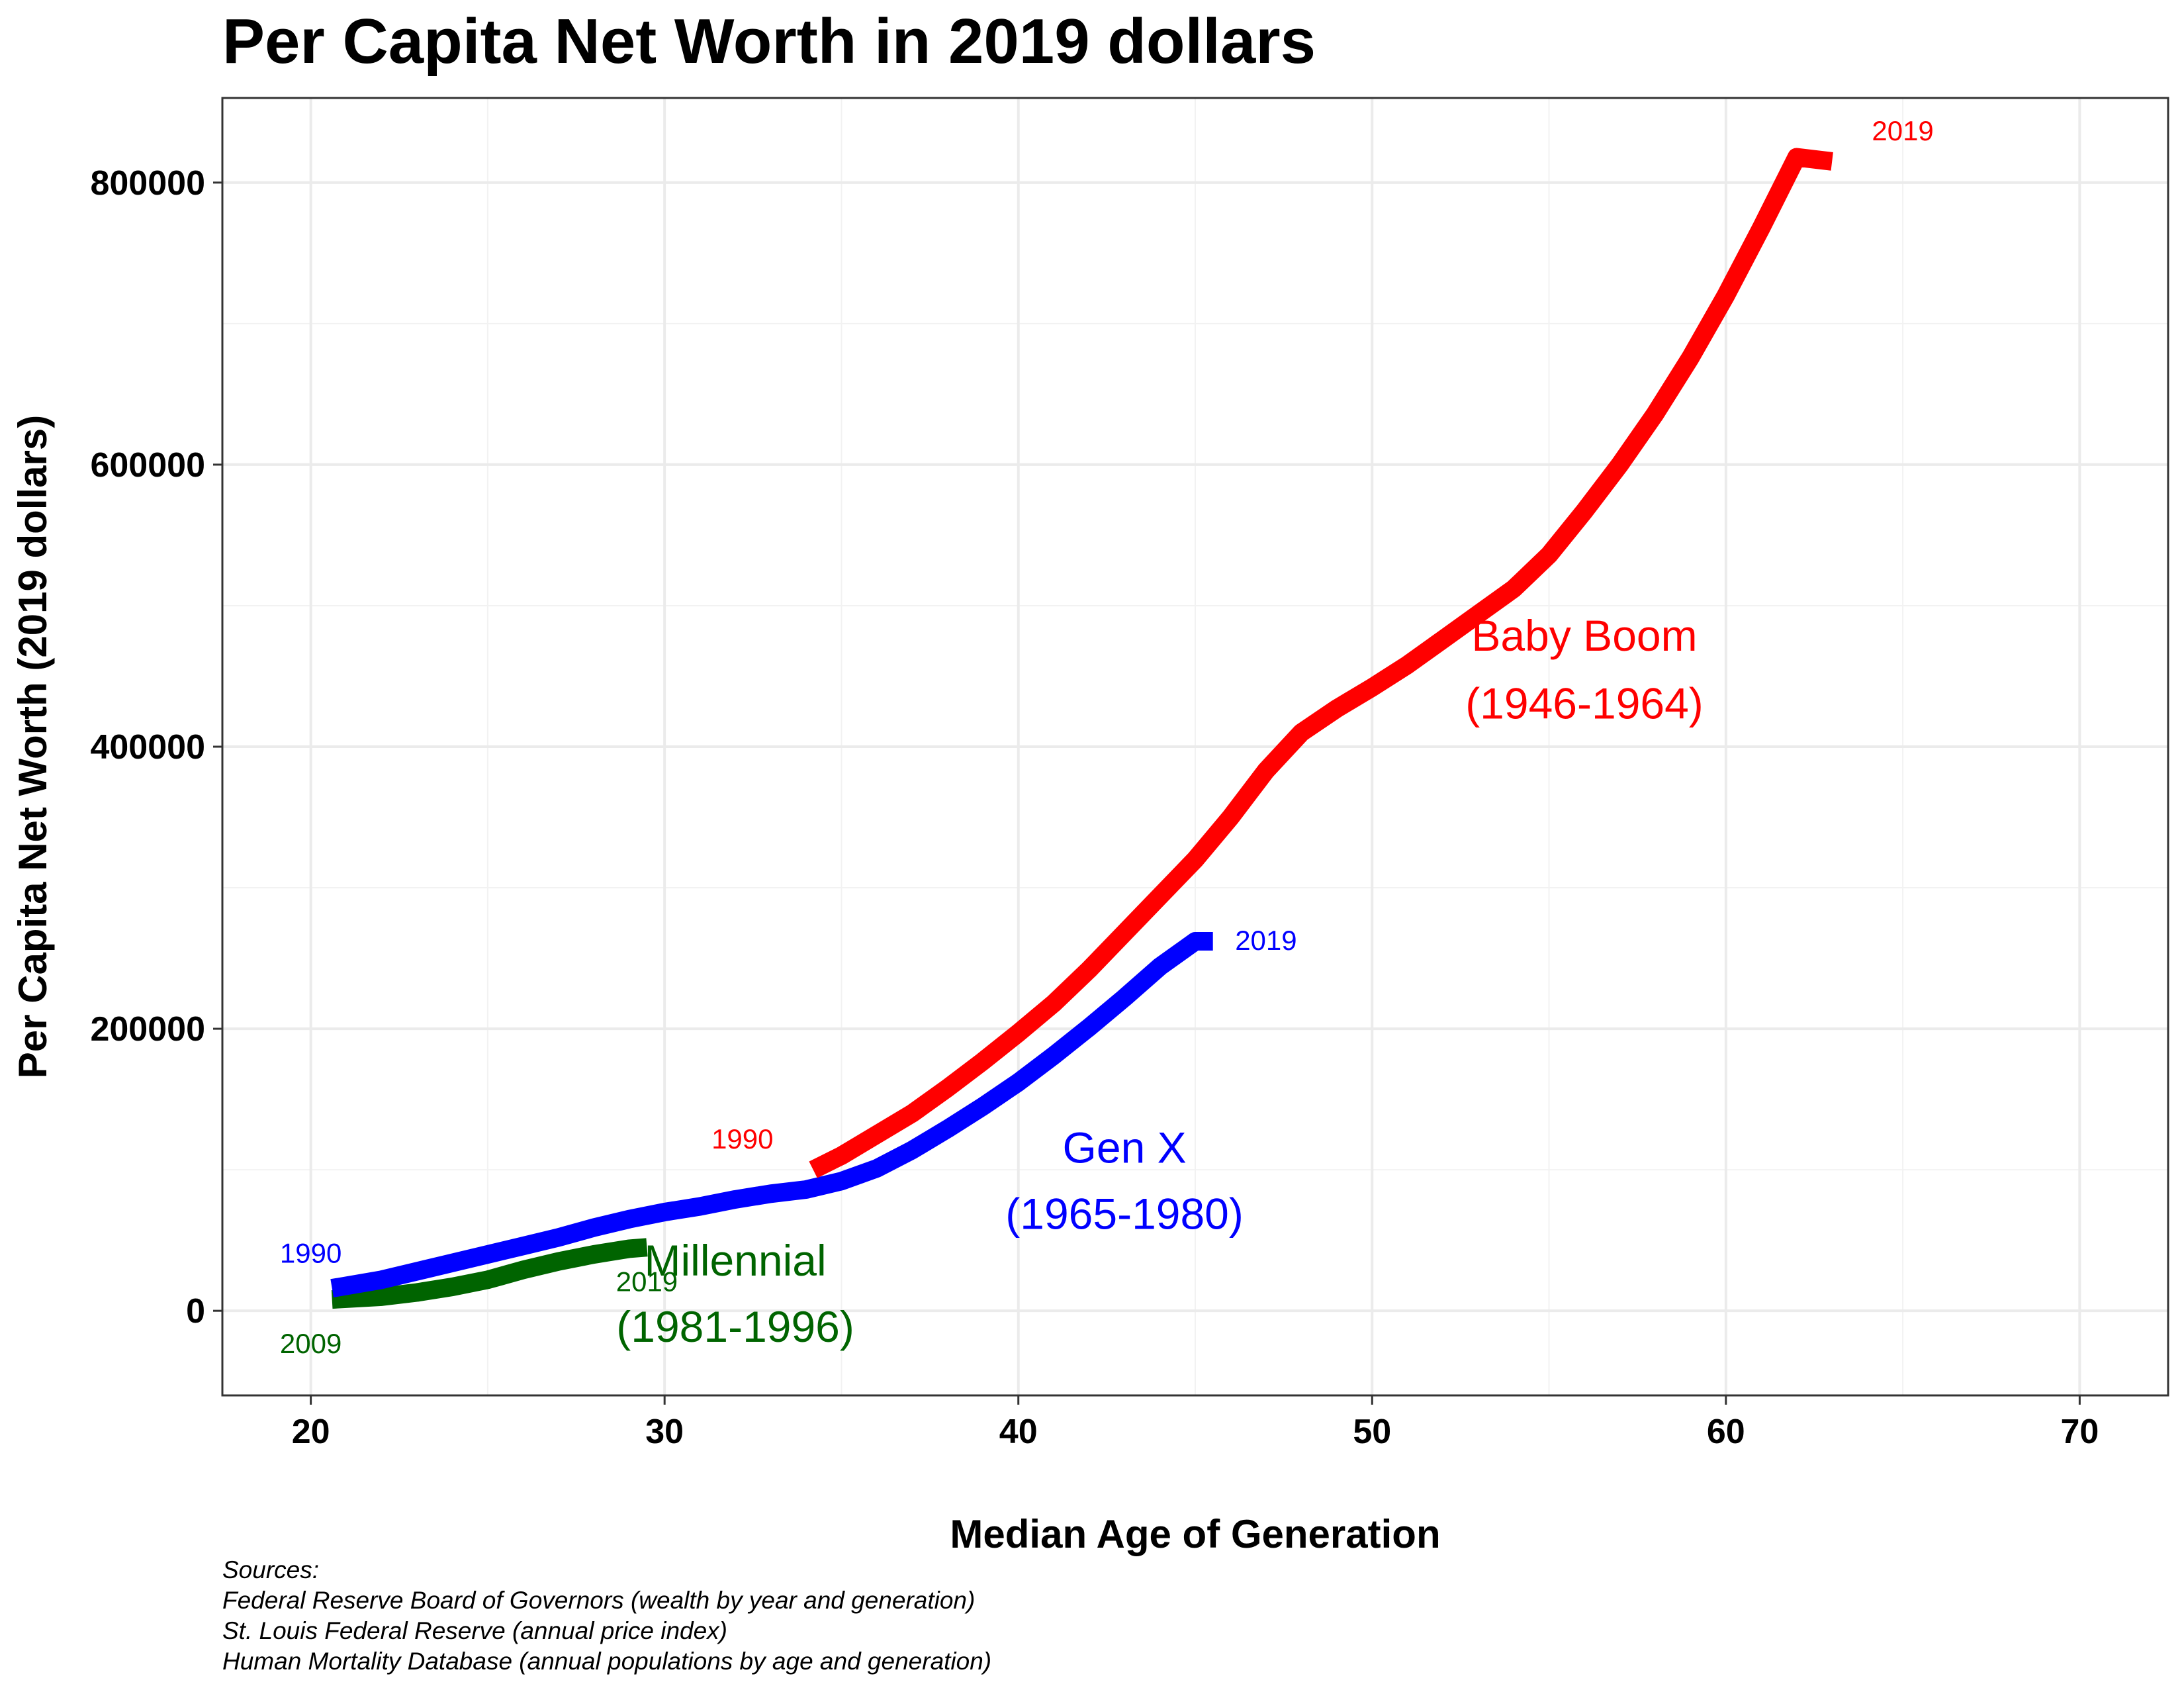 The height and width of the screenshot is (1688, 2184). I want to click on y-tick-label: 600000, so click(147, 465).